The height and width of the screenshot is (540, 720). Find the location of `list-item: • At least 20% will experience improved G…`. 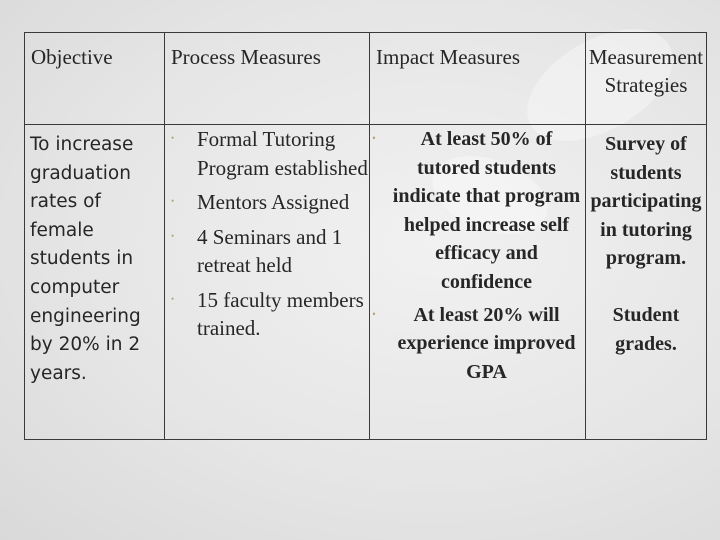

list-item: • At least 20% will experience improved G… is located at coordinates (474, 343).